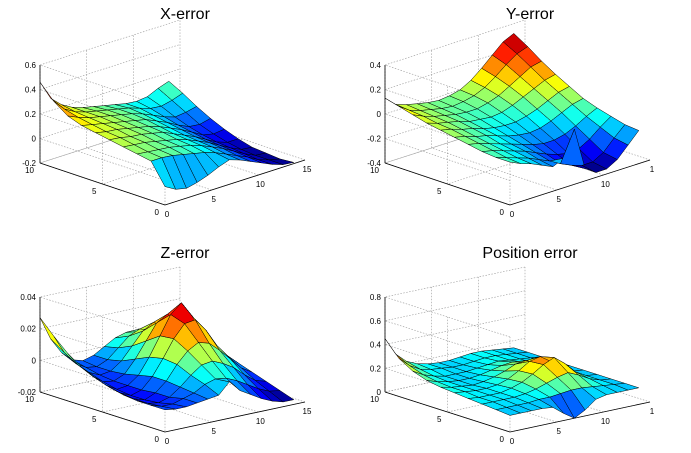  I want to click on chart-title: Z-error, so click(185, 253).